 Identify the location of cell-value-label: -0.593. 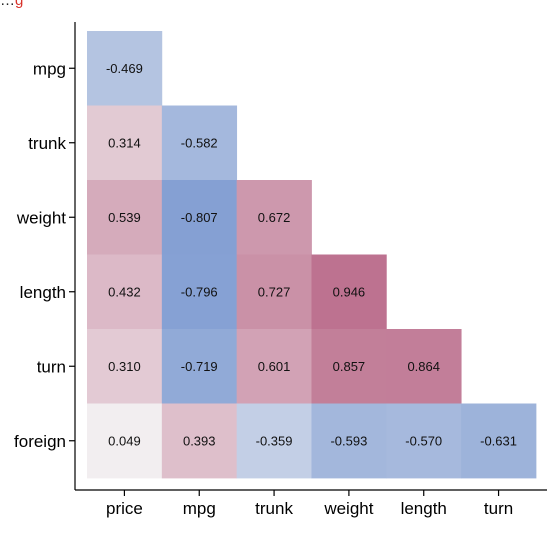
(348, 440).